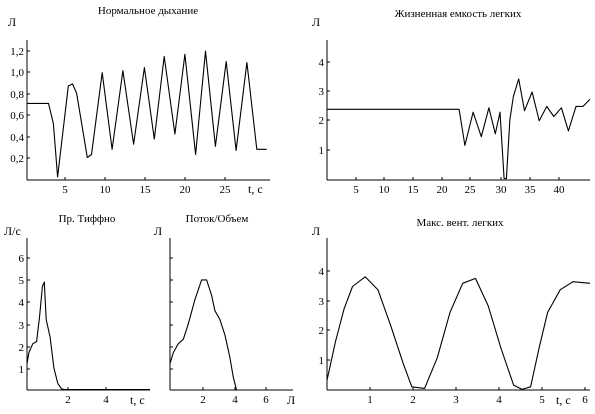 Image resolution: width=595 pixels, height=414 pixels. What do you see at coordinates (458, 14) in the screenshot?
I see `chart-title: Жизненная емкость легких` at bounding box center [458, 14].